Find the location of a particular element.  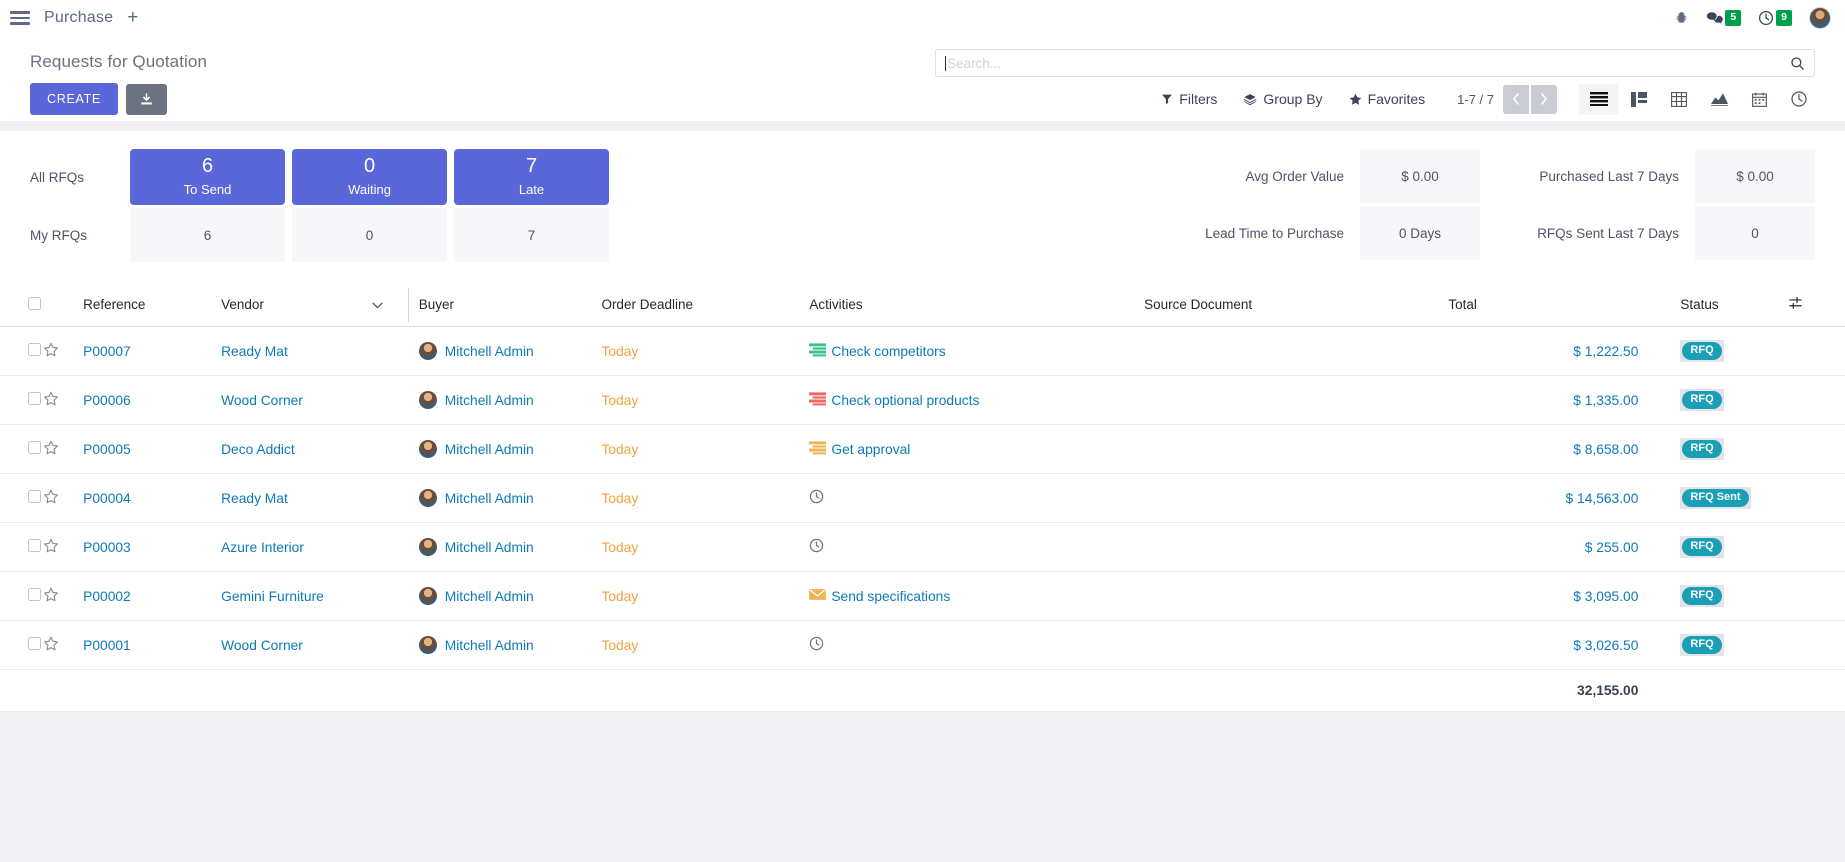

calendar-icon is located at coordinates (1759, 99).